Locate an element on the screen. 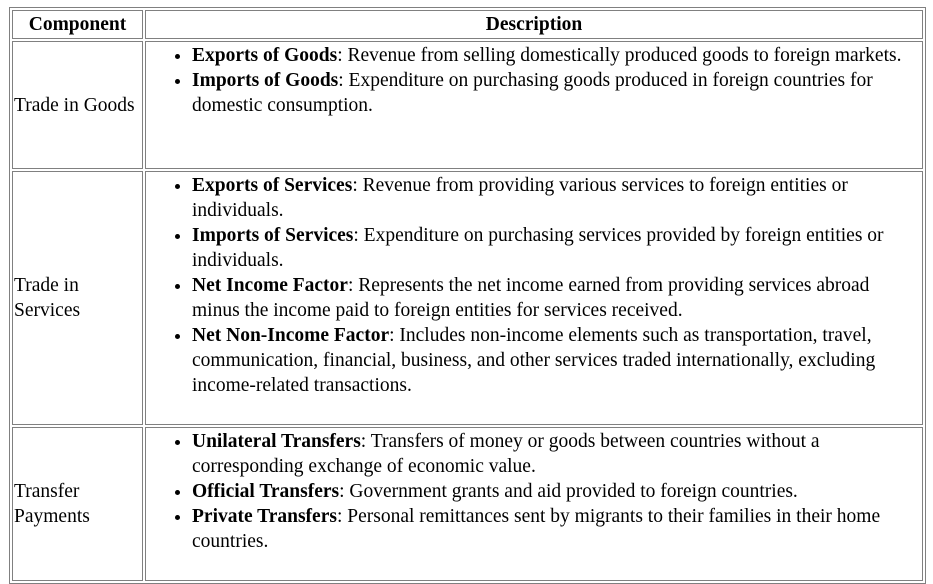  item-term: Exports of Goods is located at coordinates (265, 55).